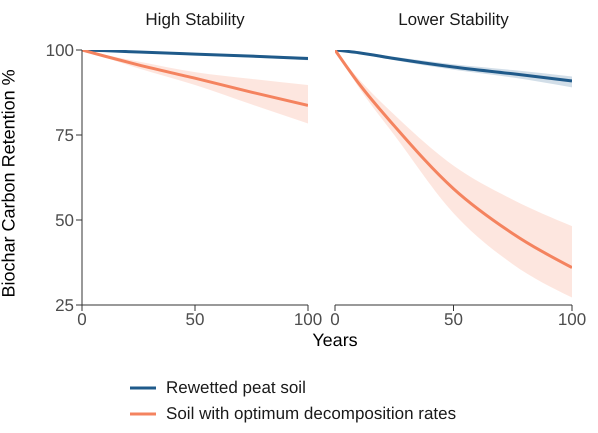 The image size is (598, 433). Describe the element at coordinates (9, 183) in the screenshot. I see `y-axis-title: Biochar Carbon Retention %` at that location.